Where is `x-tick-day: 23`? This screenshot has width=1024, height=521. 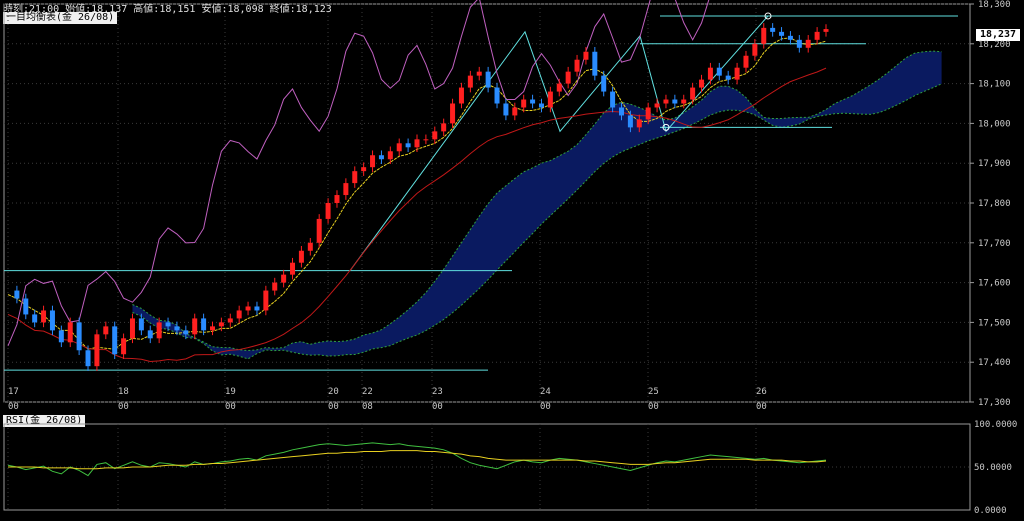 x-tick-day: 23 is located at coordinates (437, 392).